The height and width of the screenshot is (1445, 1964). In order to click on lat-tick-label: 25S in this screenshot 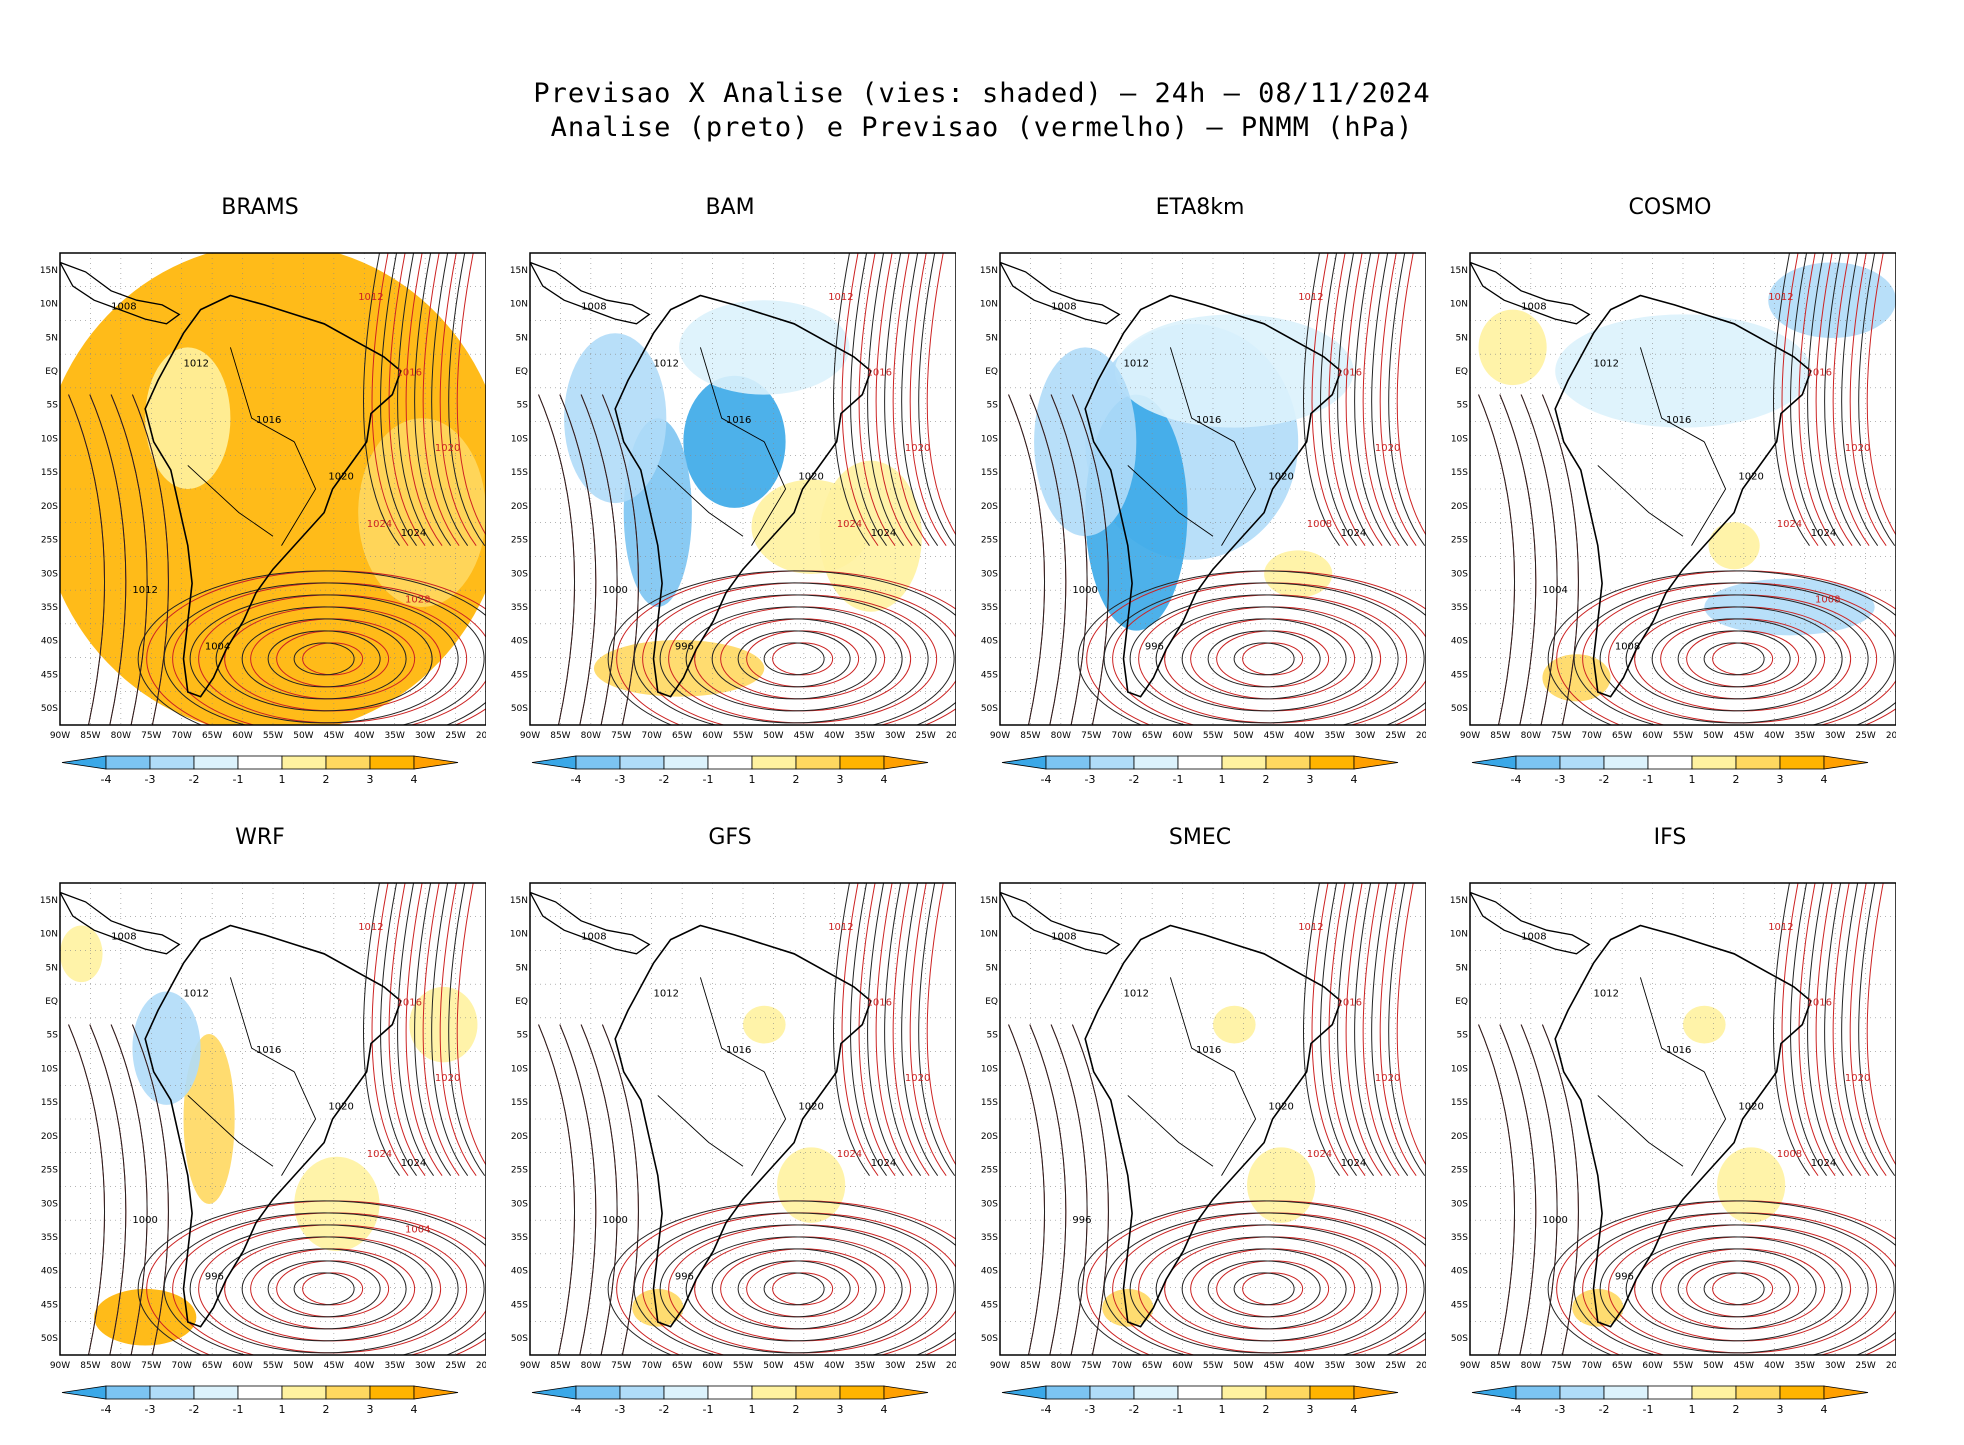, I will do `click(519, 541)`.